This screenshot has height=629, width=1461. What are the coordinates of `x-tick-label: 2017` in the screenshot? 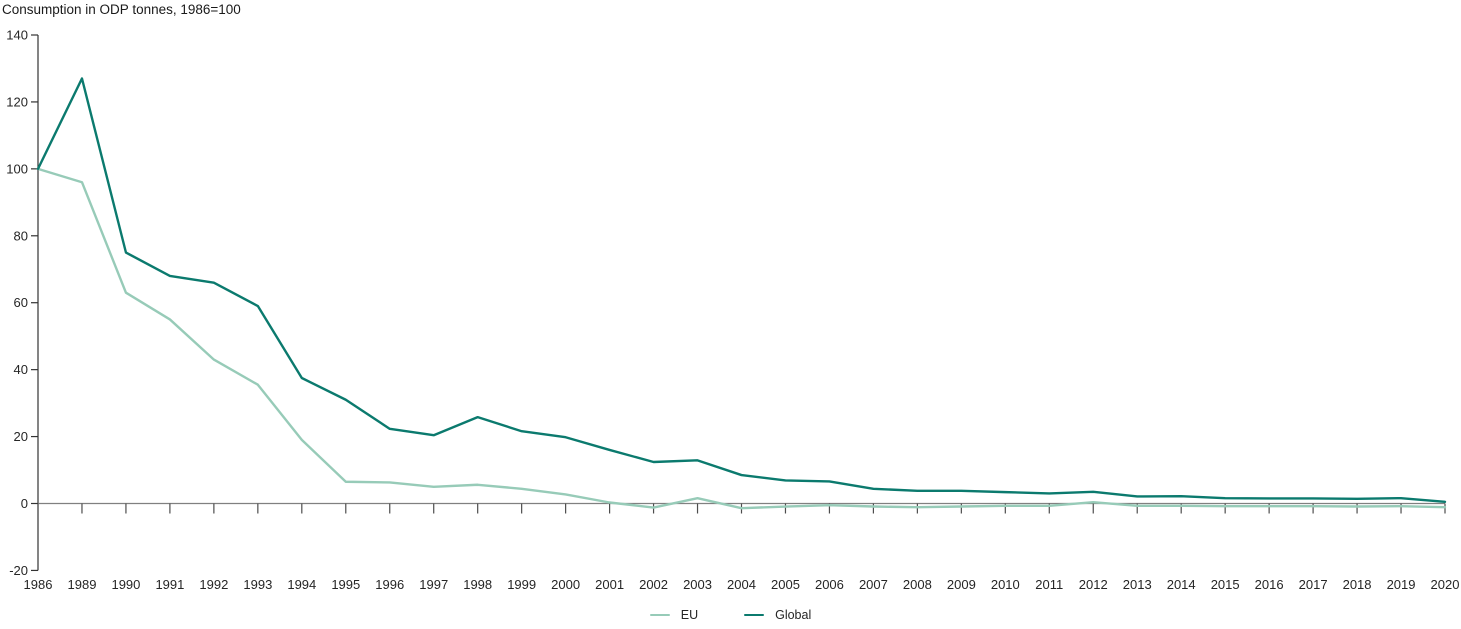 It's located at (1313, 584).